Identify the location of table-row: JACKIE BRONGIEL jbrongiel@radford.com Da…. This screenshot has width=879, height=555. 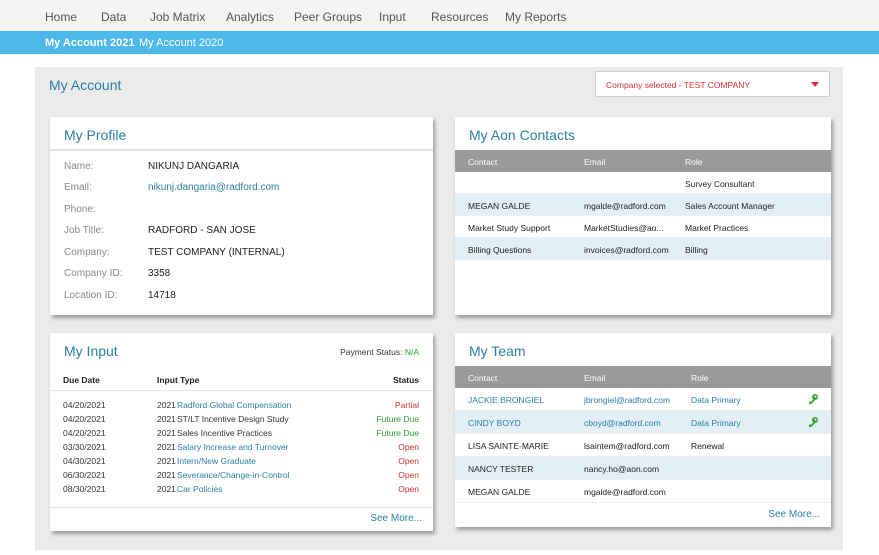
(643, 399).